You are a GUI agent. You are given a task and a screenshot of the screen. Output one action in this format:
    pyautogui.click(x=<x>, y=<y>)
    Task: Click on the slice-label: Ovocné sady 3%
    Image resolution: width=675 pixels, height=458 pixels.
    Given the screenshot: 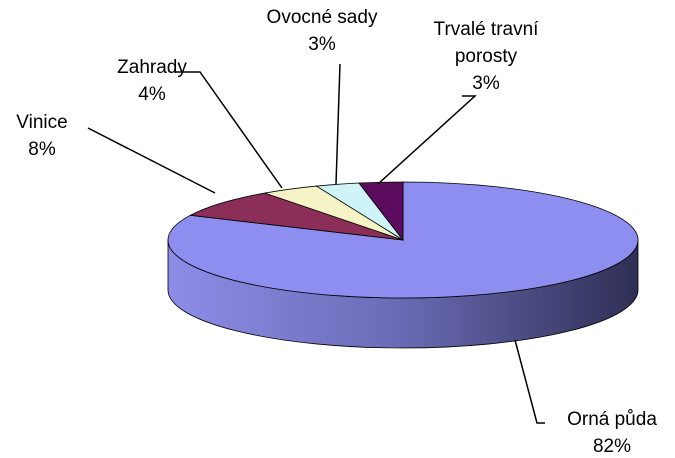 What is the action you would take?
    pyautogui.click(x=322, y=31)
    